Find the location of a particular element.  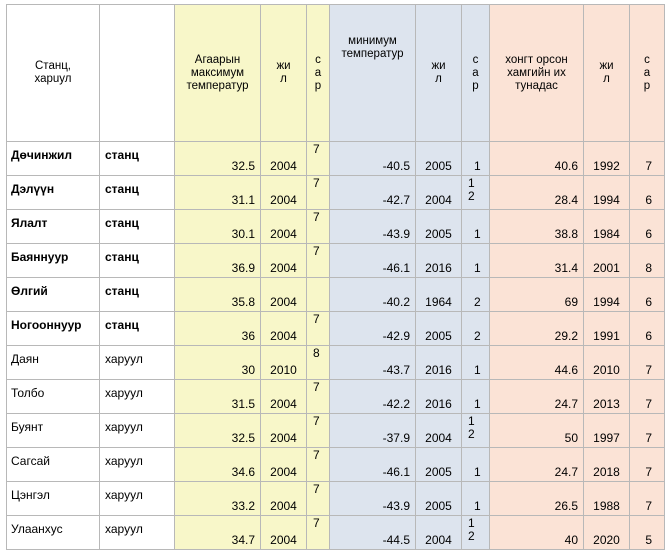

station-name-cell: Толбо is located at coordinates (53, 396).